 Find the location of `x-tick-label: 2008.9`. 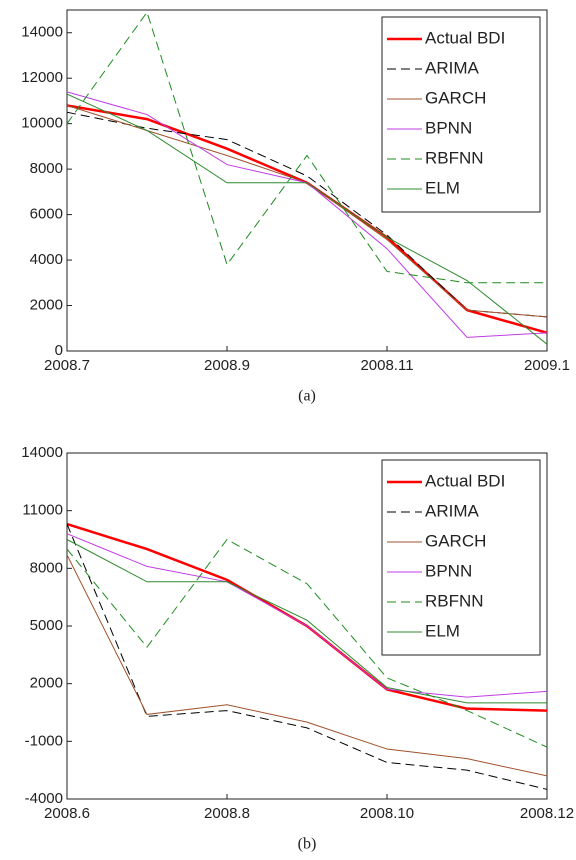

x-tick-label: 2008.9 is located at coordinates (227, 365).